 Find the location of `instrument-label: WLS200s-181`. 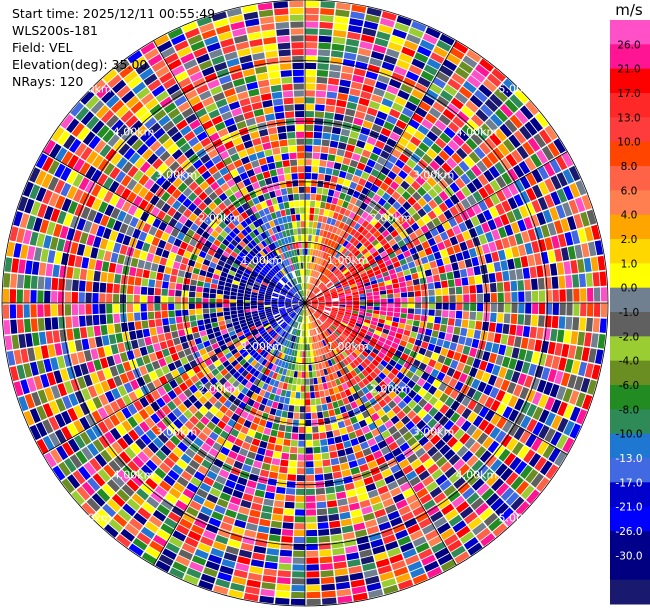

instrument-label: WLS200s-181 is located at coordinates (55, 30).